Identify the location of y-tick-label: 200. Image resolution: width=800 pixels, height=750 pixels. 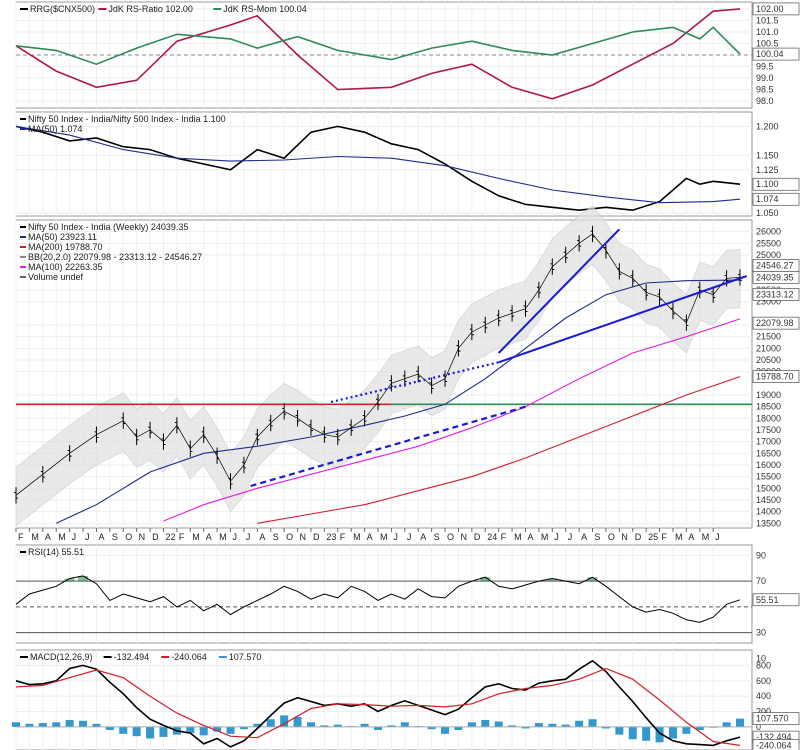
(763, 712).